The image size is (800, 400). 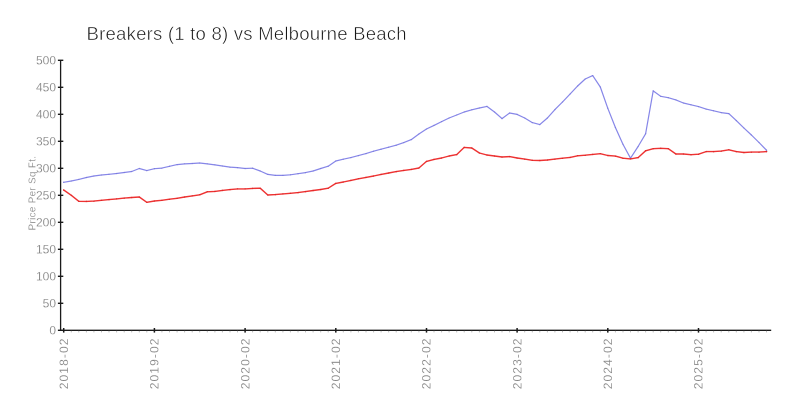 I want to click on svg-text: 2019-02, so click(x=155, y=364).